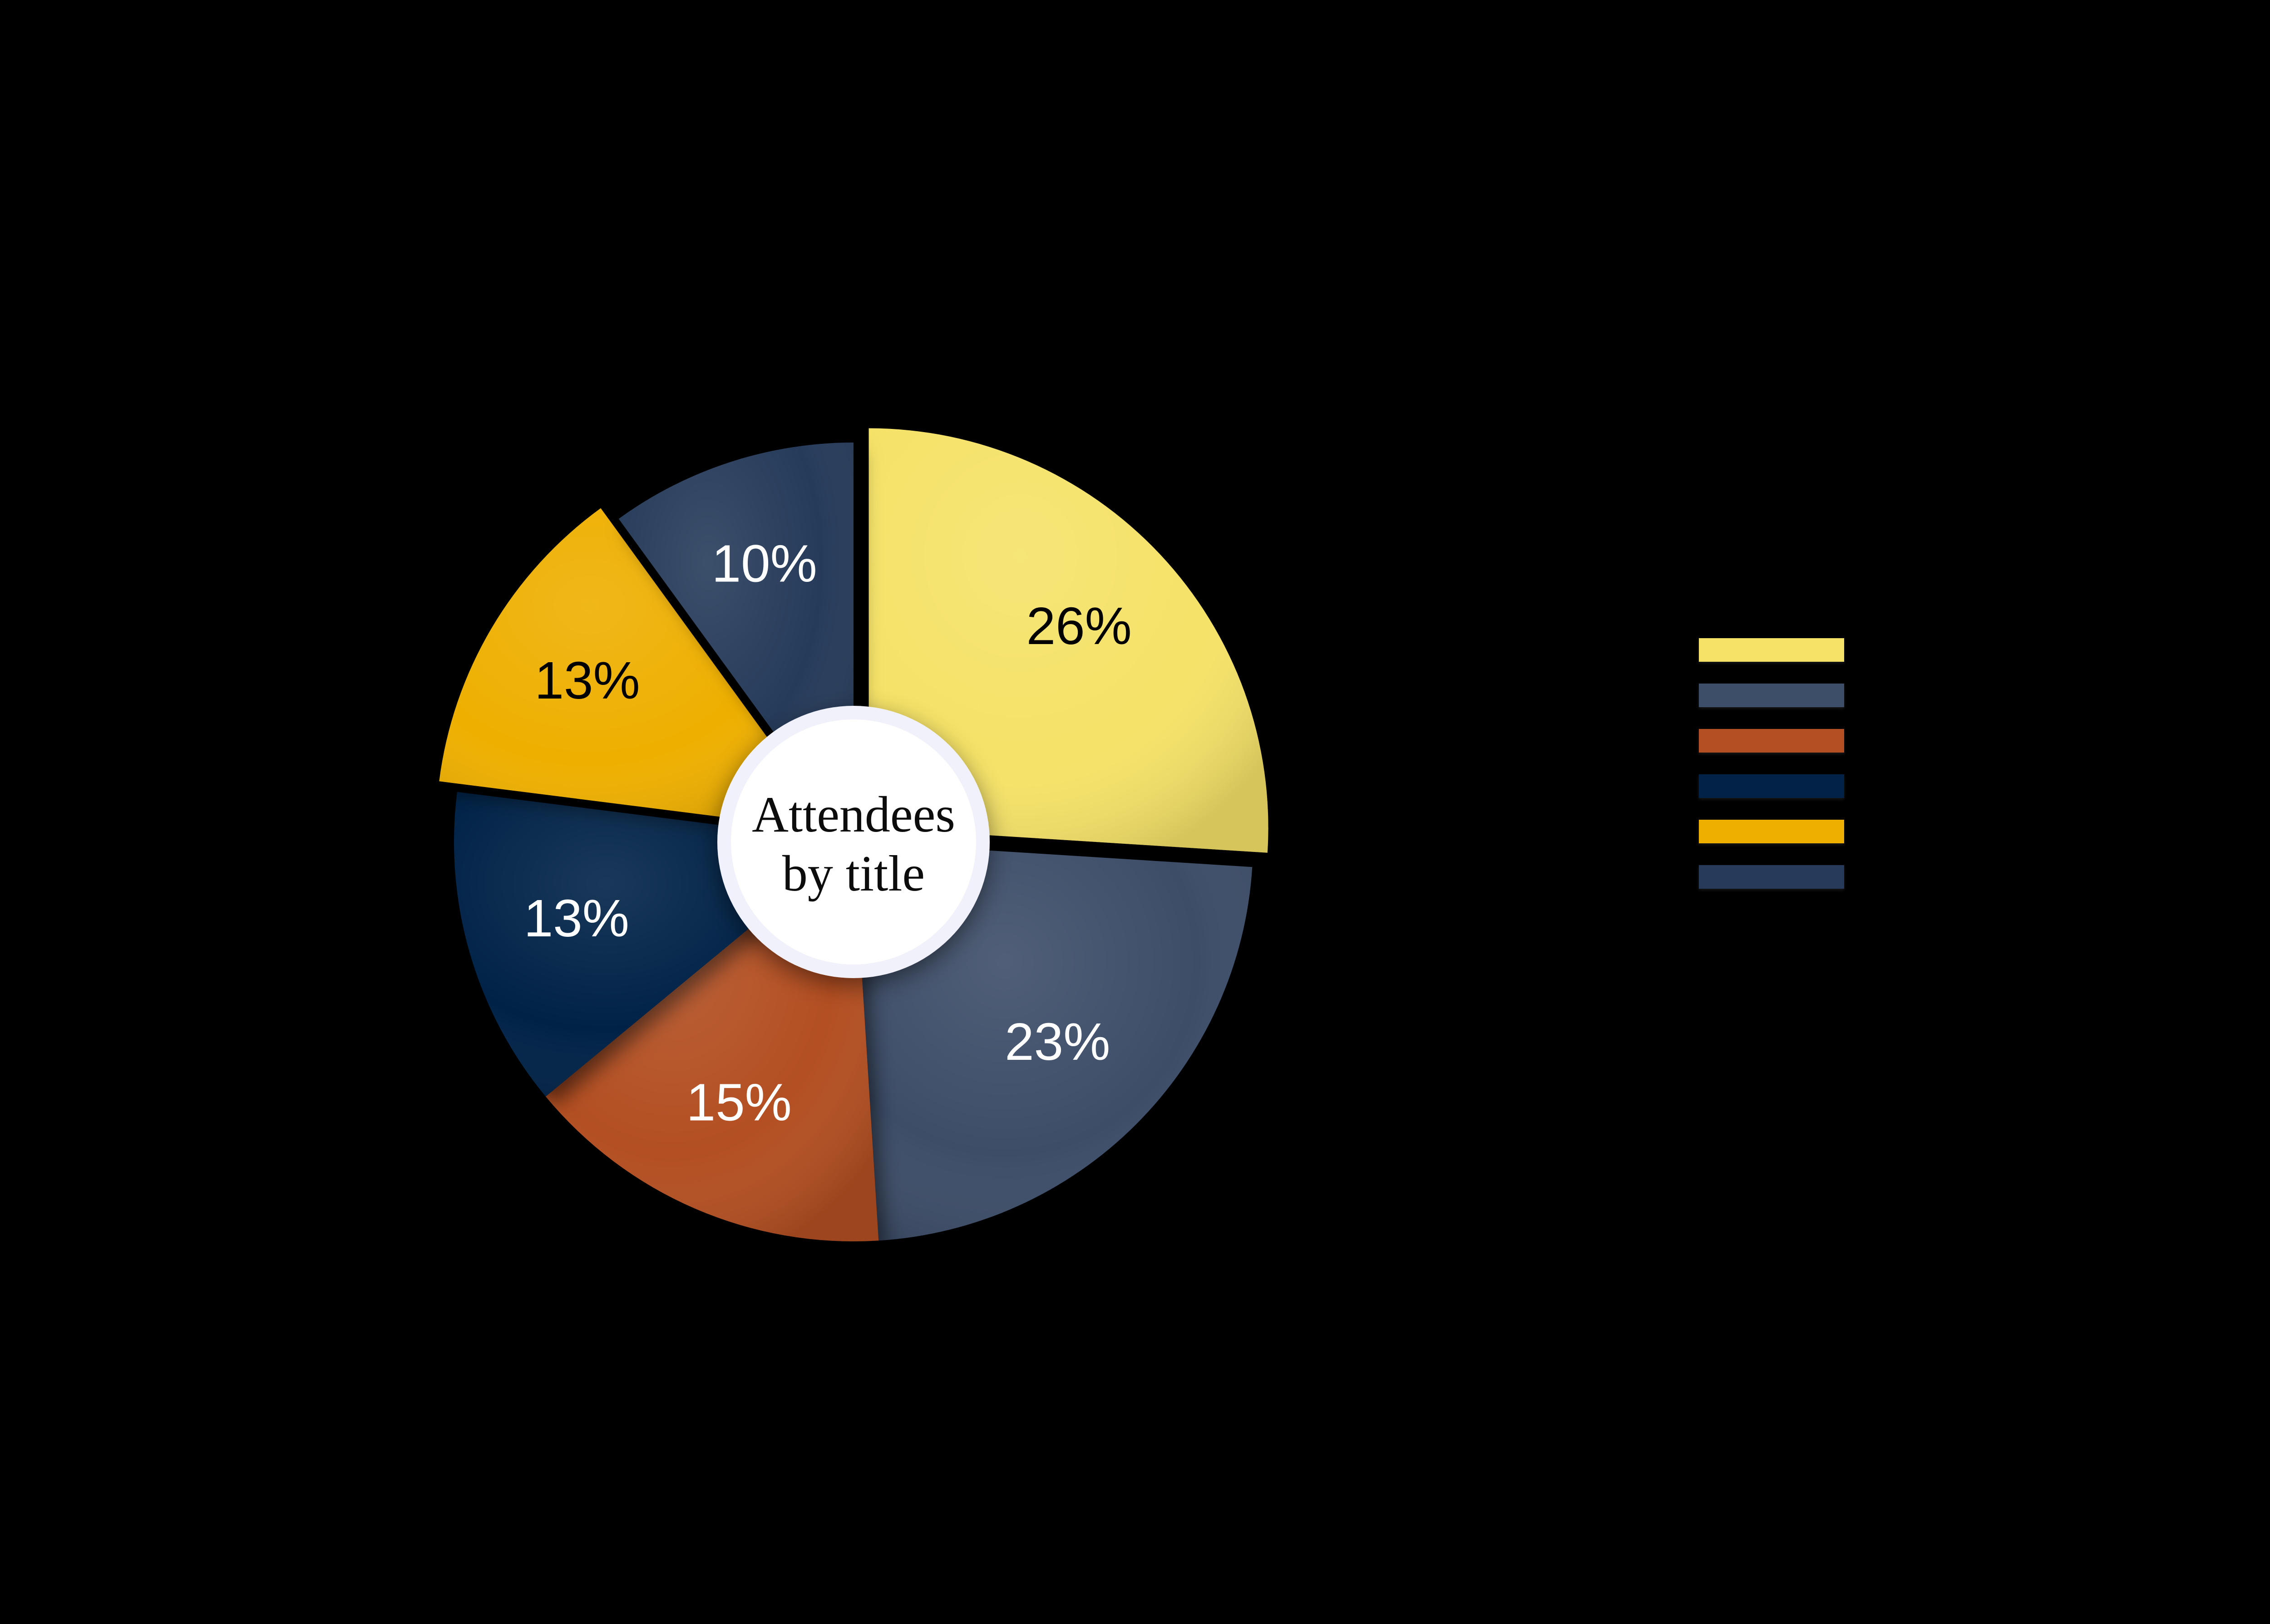 The height and width of the screenshot is (1624, 2270). What do you see at coordinates (764, 563) in the screenshot?
I see `slice-percent-label: 10%` at bounding box center [764, 563].